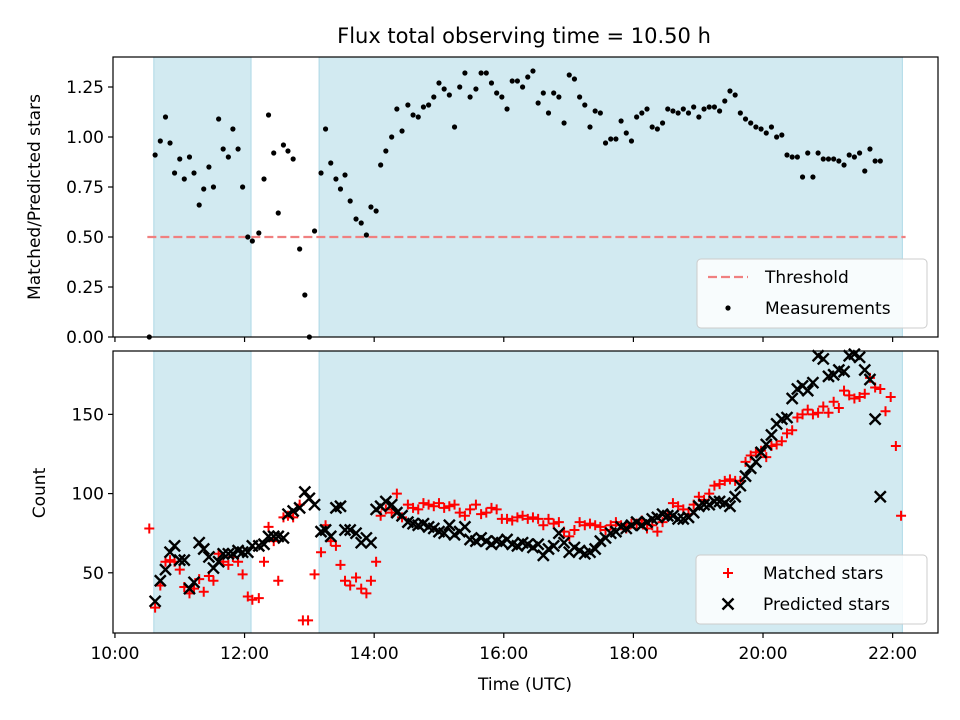 The width and height of the screenshot is (960, 720). I want to click on y-tick-label: 150, so click(88, 415).